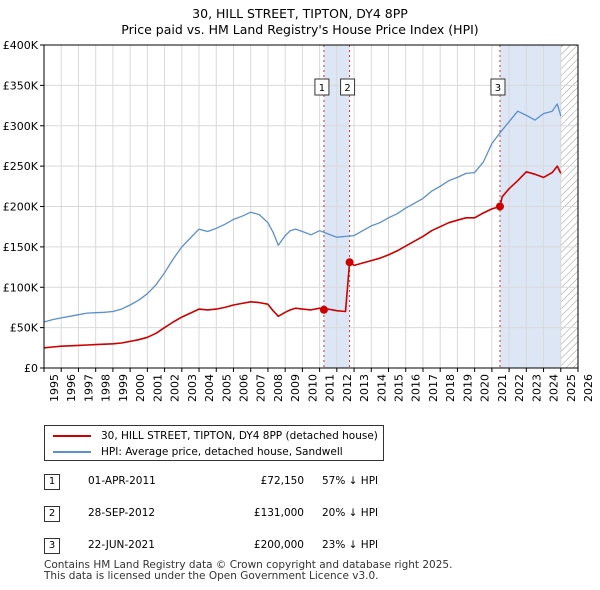  Describe the element at coordinates (350, 545) in the screenshot. I see `sale-hpi-relation: 23% ↓ HPI` at that location.